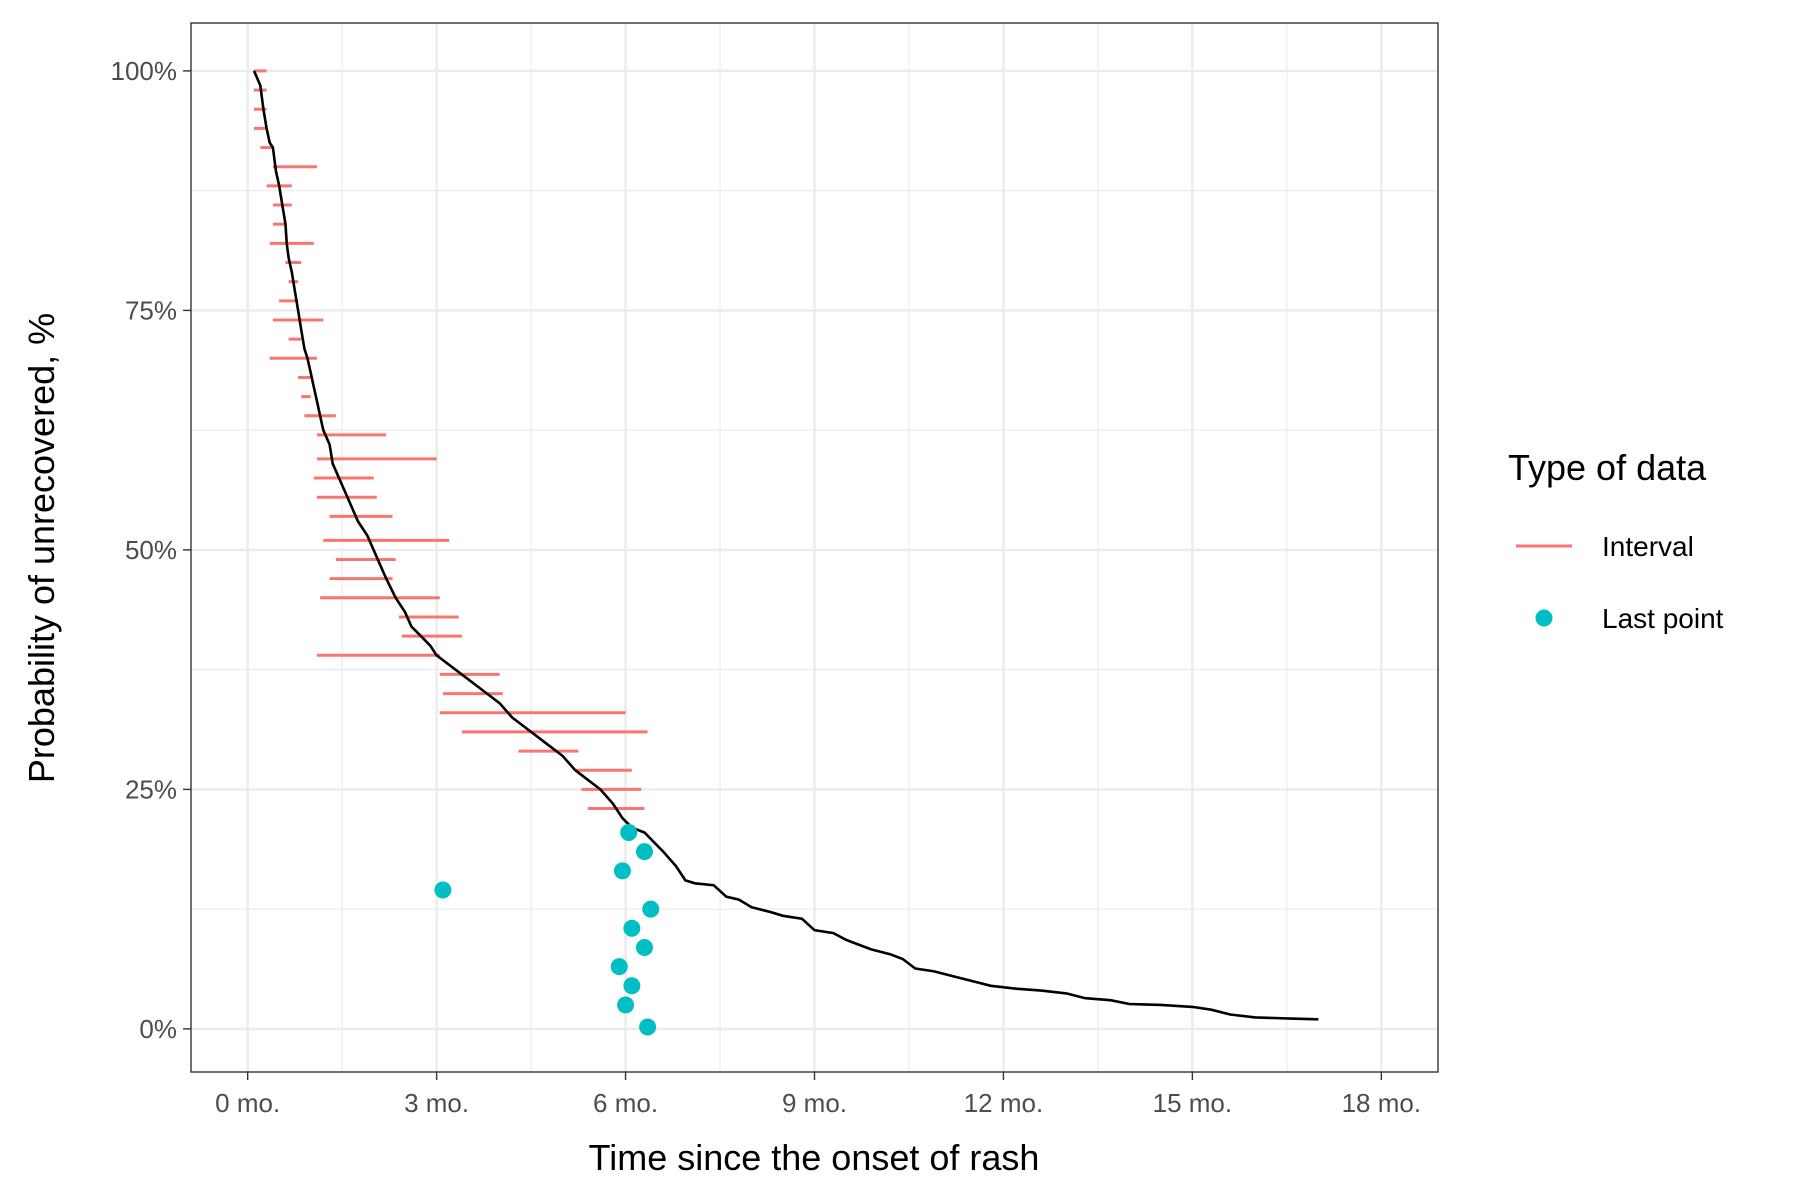 Image resolution: width=1800 pixels, height=1200 pixels. I want to click on x-tick-label: 6 mo., so click(625, 1103).